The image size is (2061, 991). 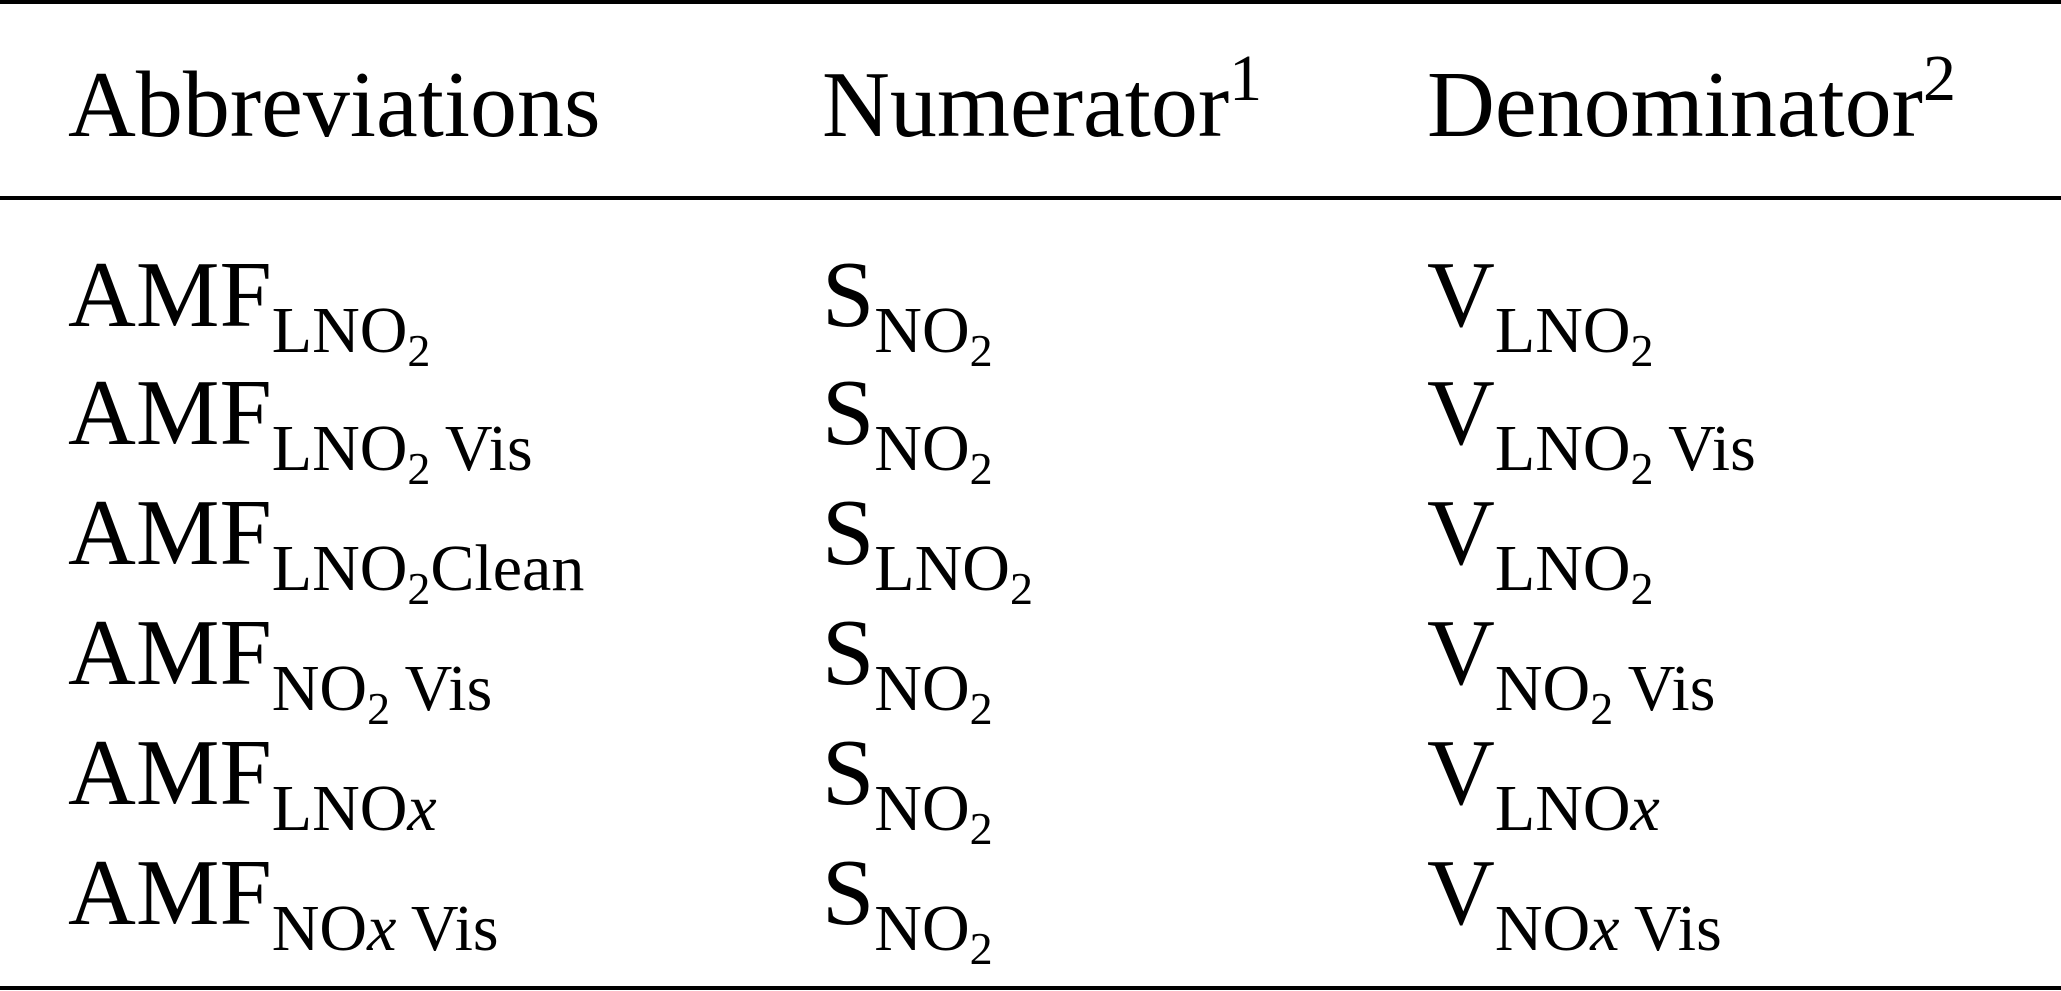 What do you see at coordinates (1030, 988) in the screenshot?
I see `table-bottom-rule` at bounding box center [1030, 988].